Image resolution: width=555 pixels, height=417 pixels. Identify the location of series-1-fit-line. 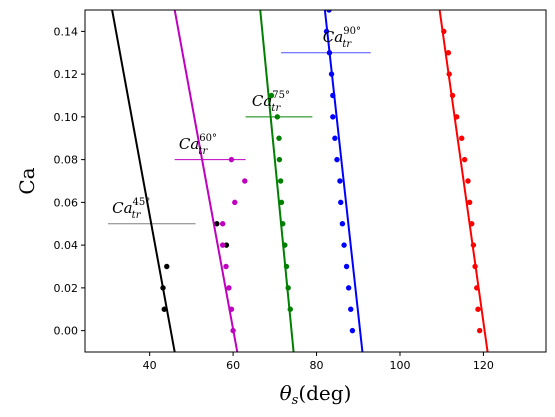
(143, 181).